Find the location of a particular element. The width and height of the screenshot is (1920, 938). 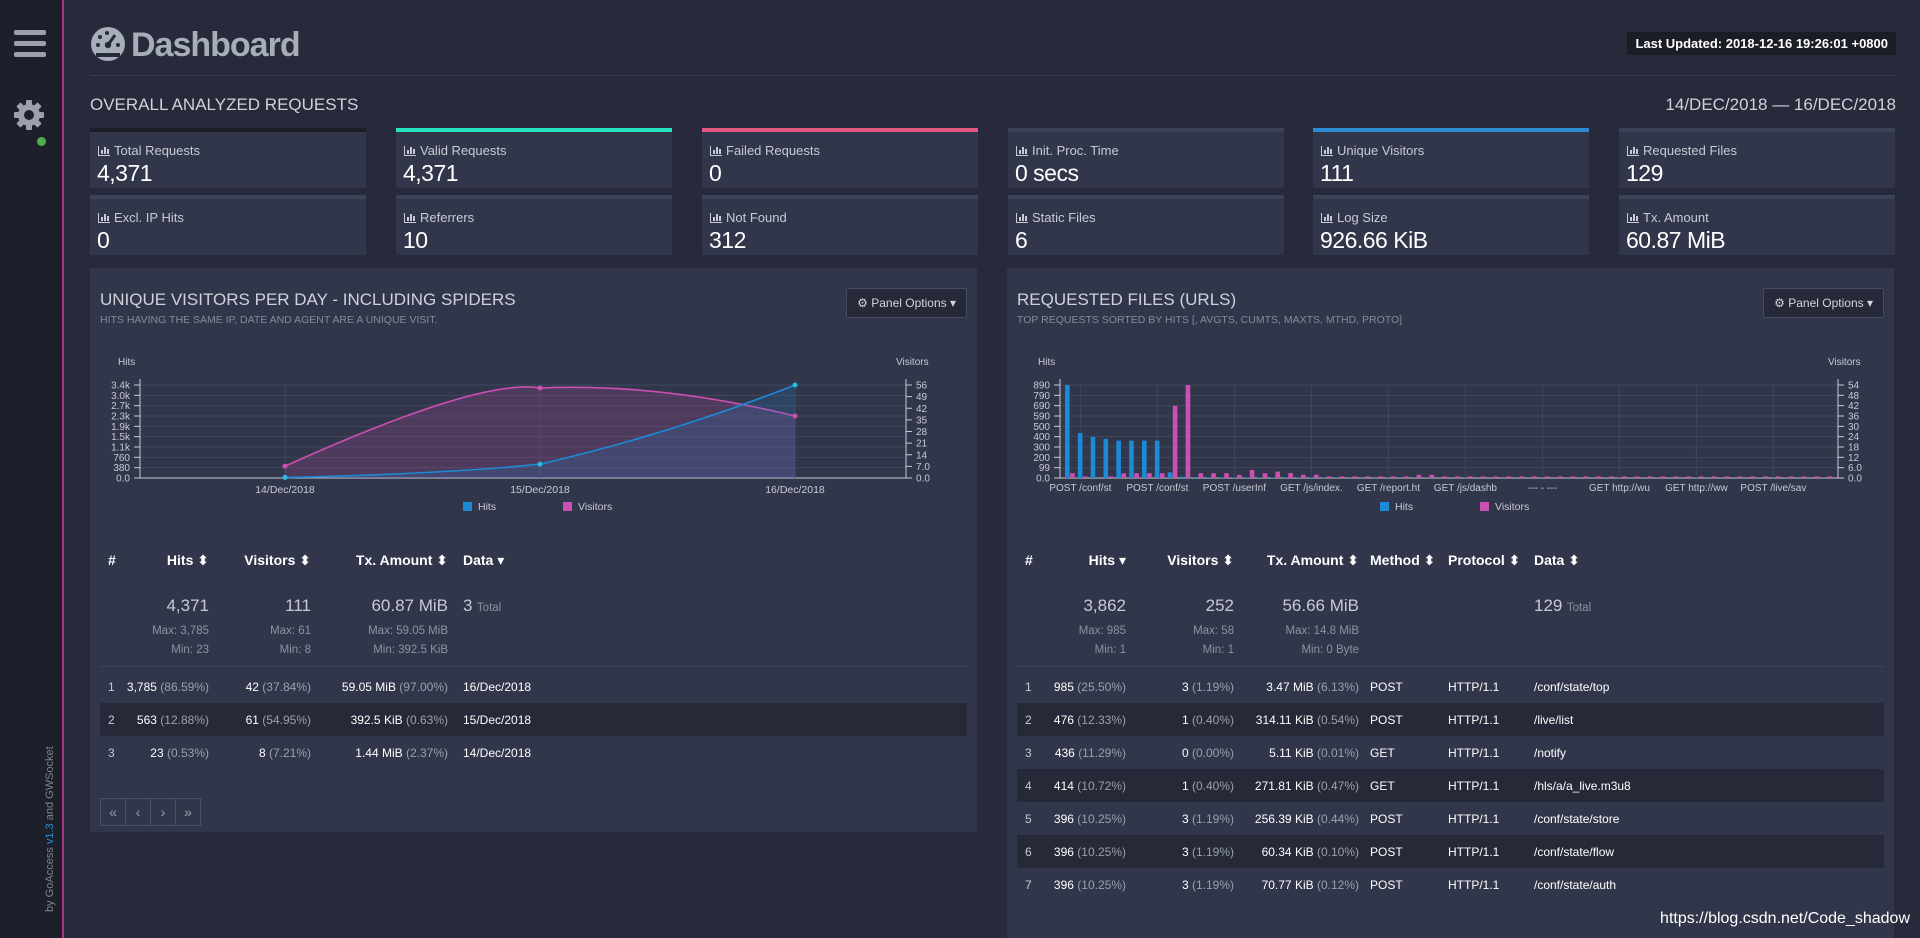

cell-tx-percent: (97.00%) is located at coordinates (423, 687).